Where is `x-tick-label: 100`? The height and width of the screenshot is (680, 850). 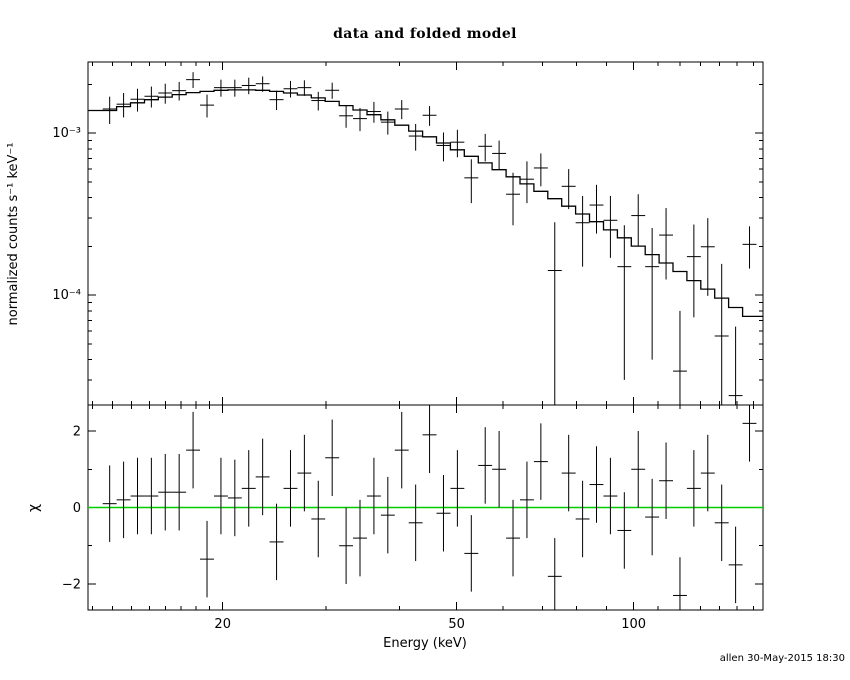
x-tick-label: 100 is located at coordinates (633, 624).